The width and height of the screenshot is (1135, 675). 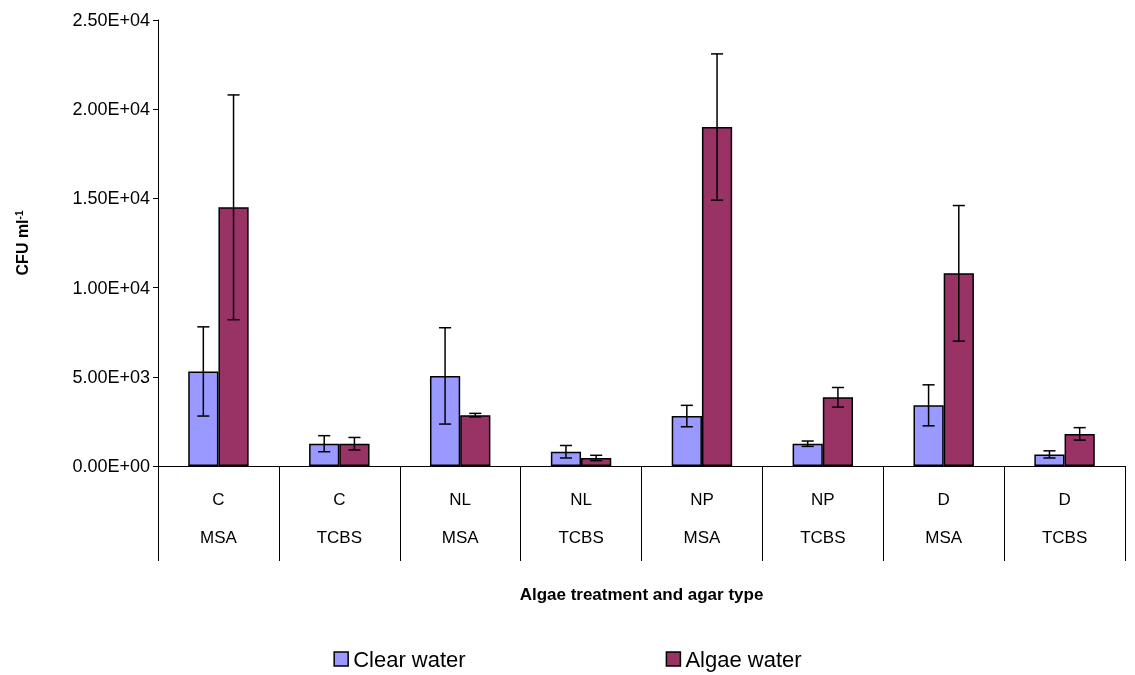 What do you see at coordinates (823, 518) in the screenshot?
I see `x-tick-label: NP TCBS` at bounding box center [823, 518].